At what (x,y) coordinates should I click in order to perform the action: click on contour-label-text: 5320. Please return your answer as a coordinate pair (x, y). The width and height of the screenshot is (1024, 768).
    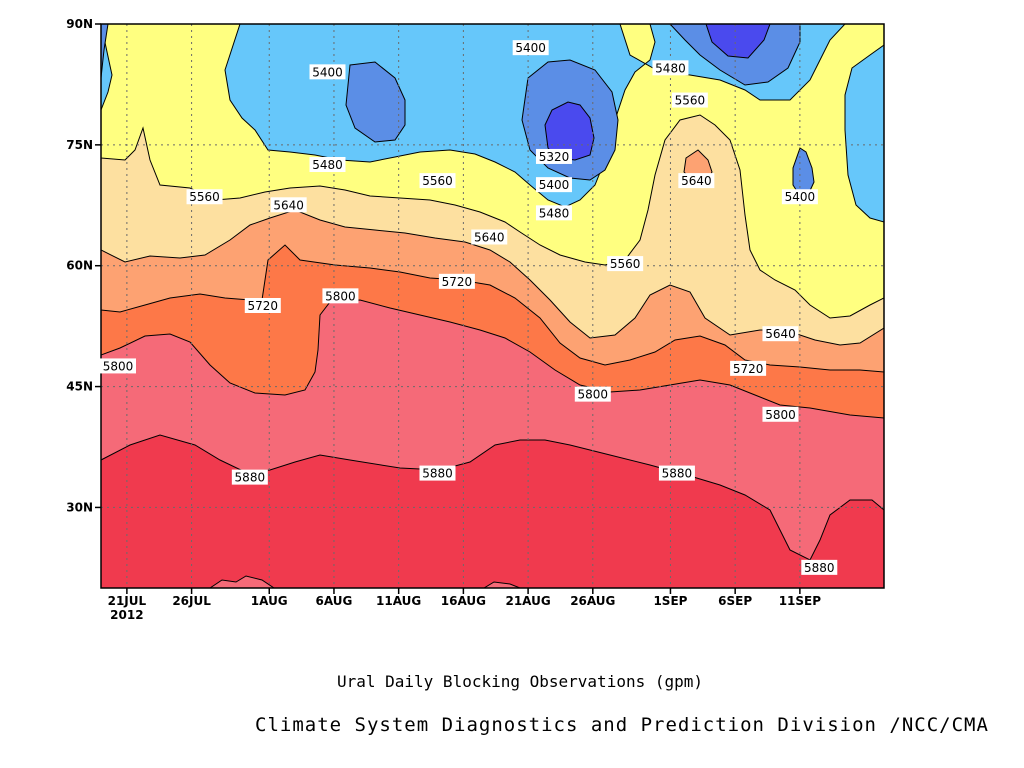
    Looking at the image, I should click on (554, 157).